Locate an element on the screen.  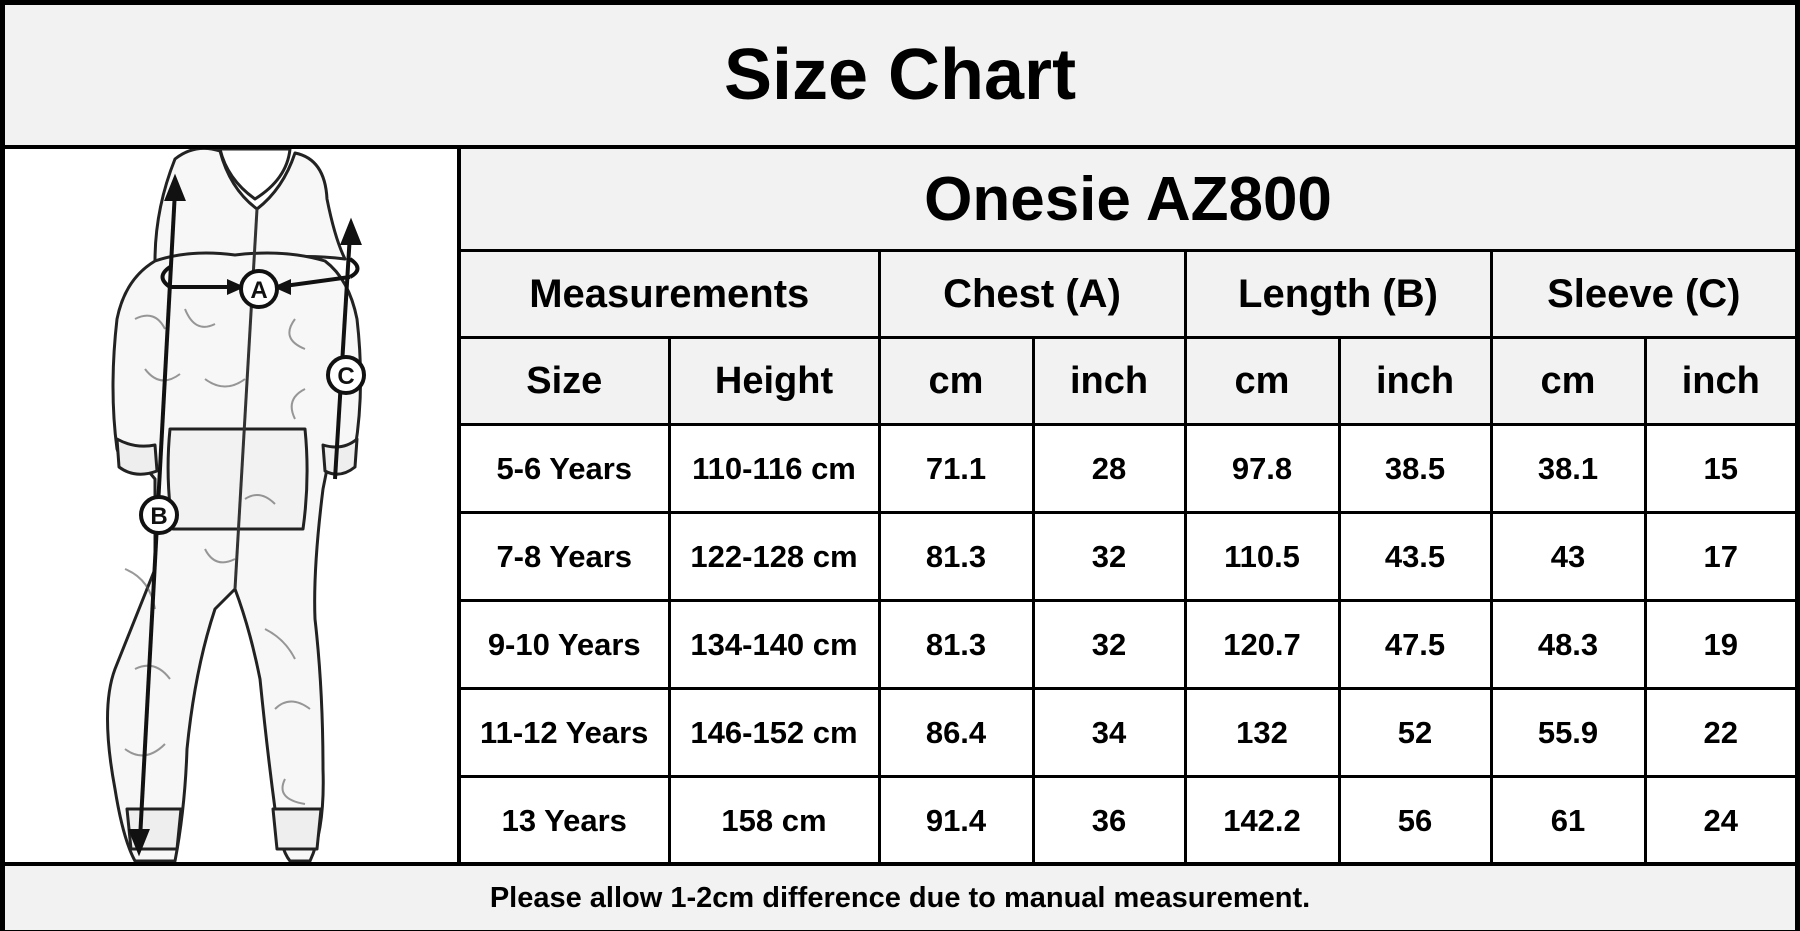
length-inch-cell: 56 is located at coordinates (1415, 819).